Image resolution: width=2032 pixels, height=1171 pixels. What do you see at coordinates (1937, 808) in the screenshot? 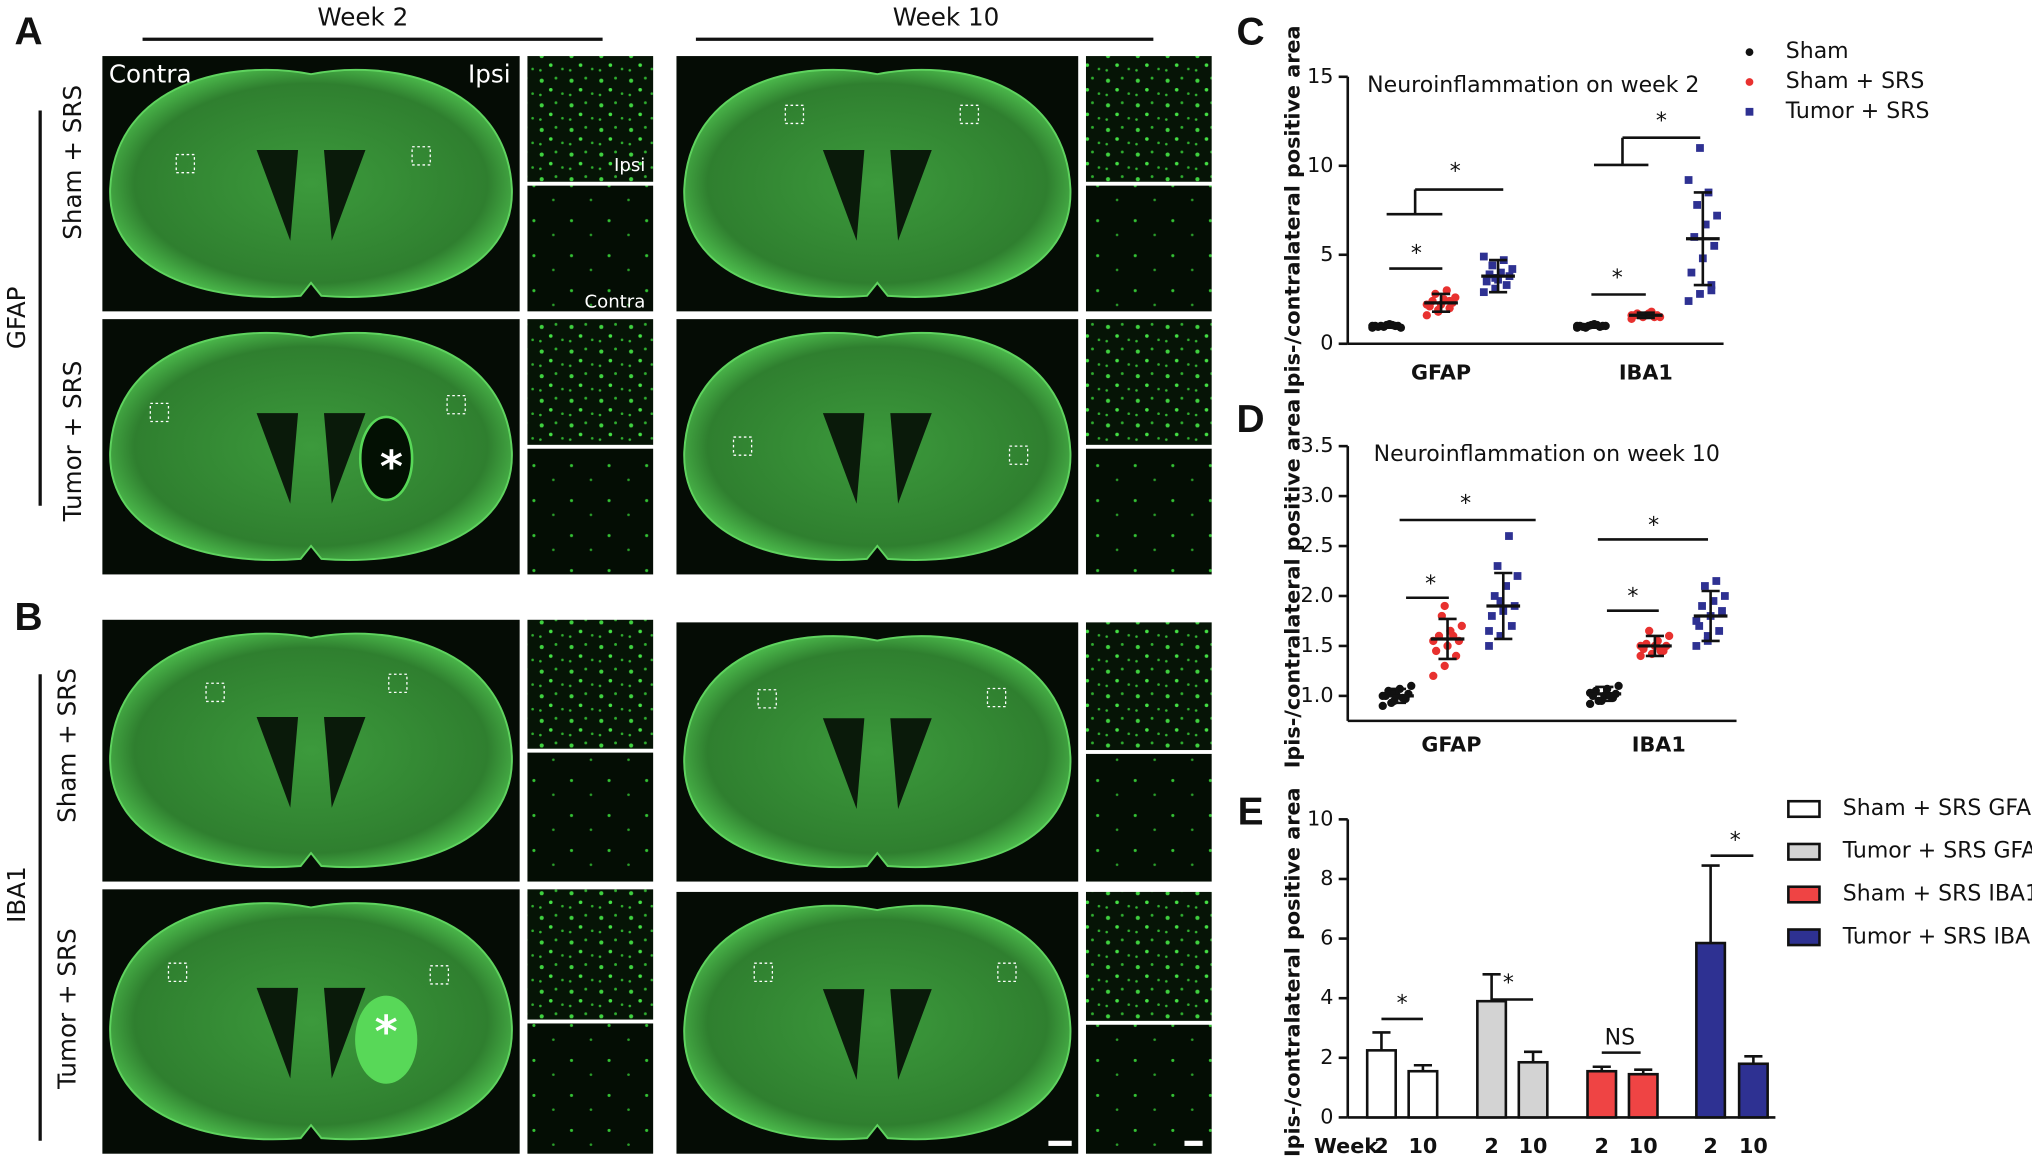
I see `legend-label: Sham + SRS GFAP` at bounding box center [1937, 808].